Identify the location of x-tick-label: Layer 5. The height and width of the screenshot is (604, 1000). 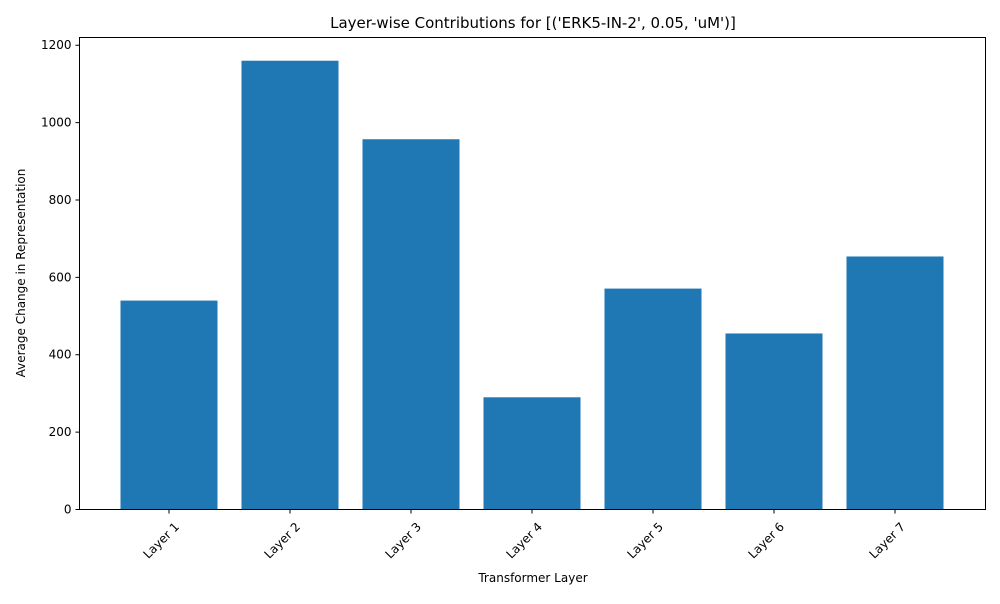
(645, 541).